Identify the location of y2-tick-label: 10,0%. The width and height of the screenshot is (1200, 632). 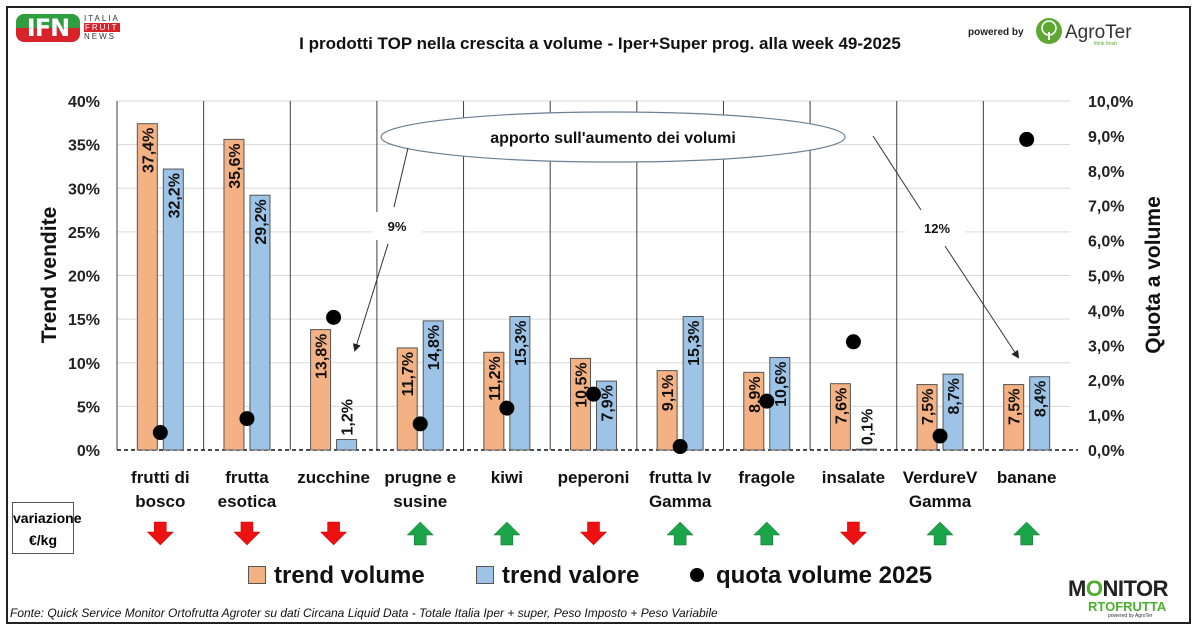
(1110, 102).